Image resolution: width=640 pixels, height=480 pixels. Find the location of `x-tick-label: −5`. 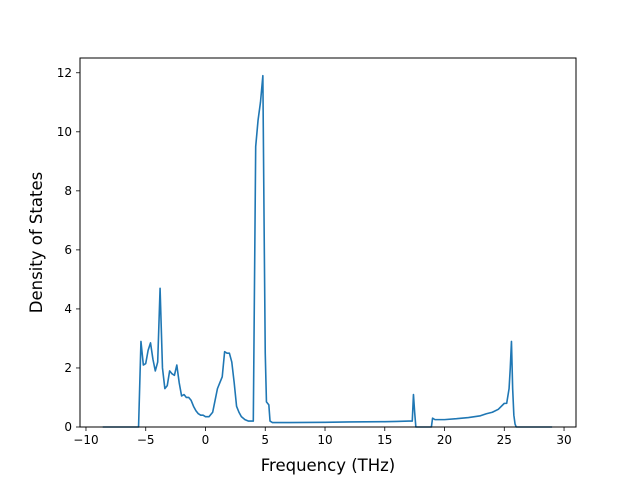

x-tick-label: −5 is located at coordinates (146, 440).